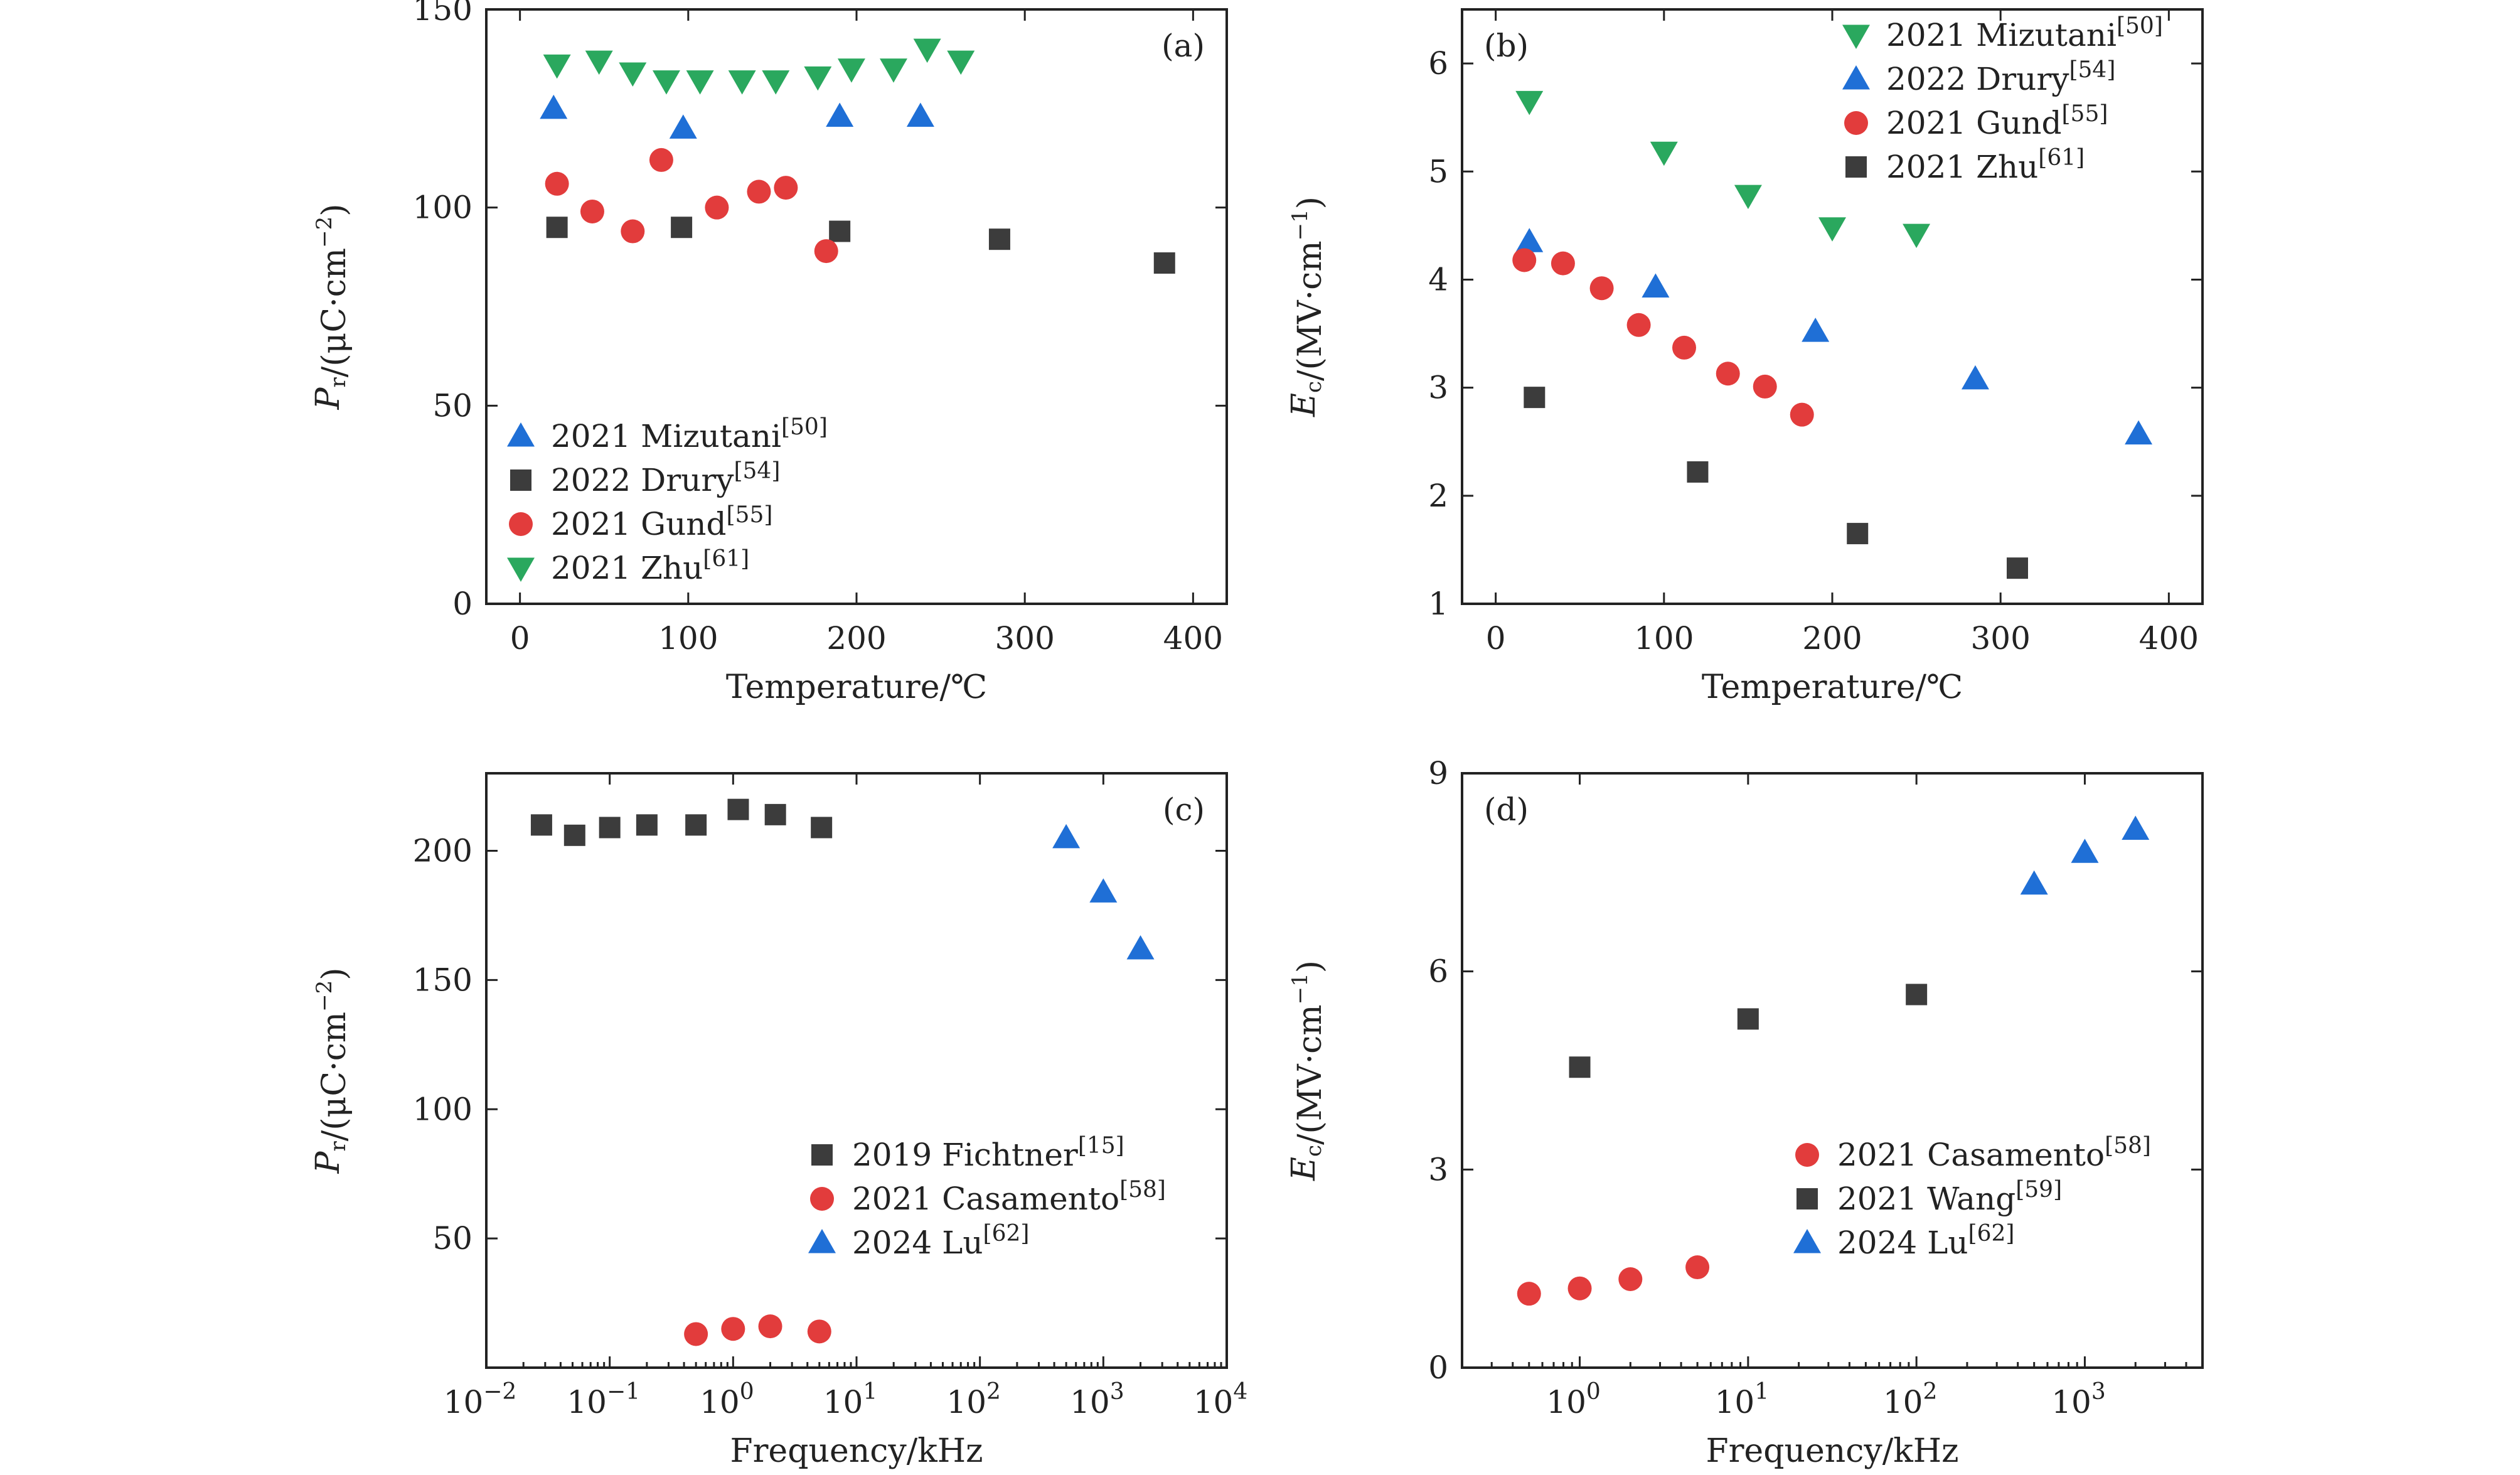 This screenshot has width=2520, height=1475. Describe the element at coordinates (1009, 1197) in the screenshot. I see `legend-label: 2021 Casamento[58]` at that location.